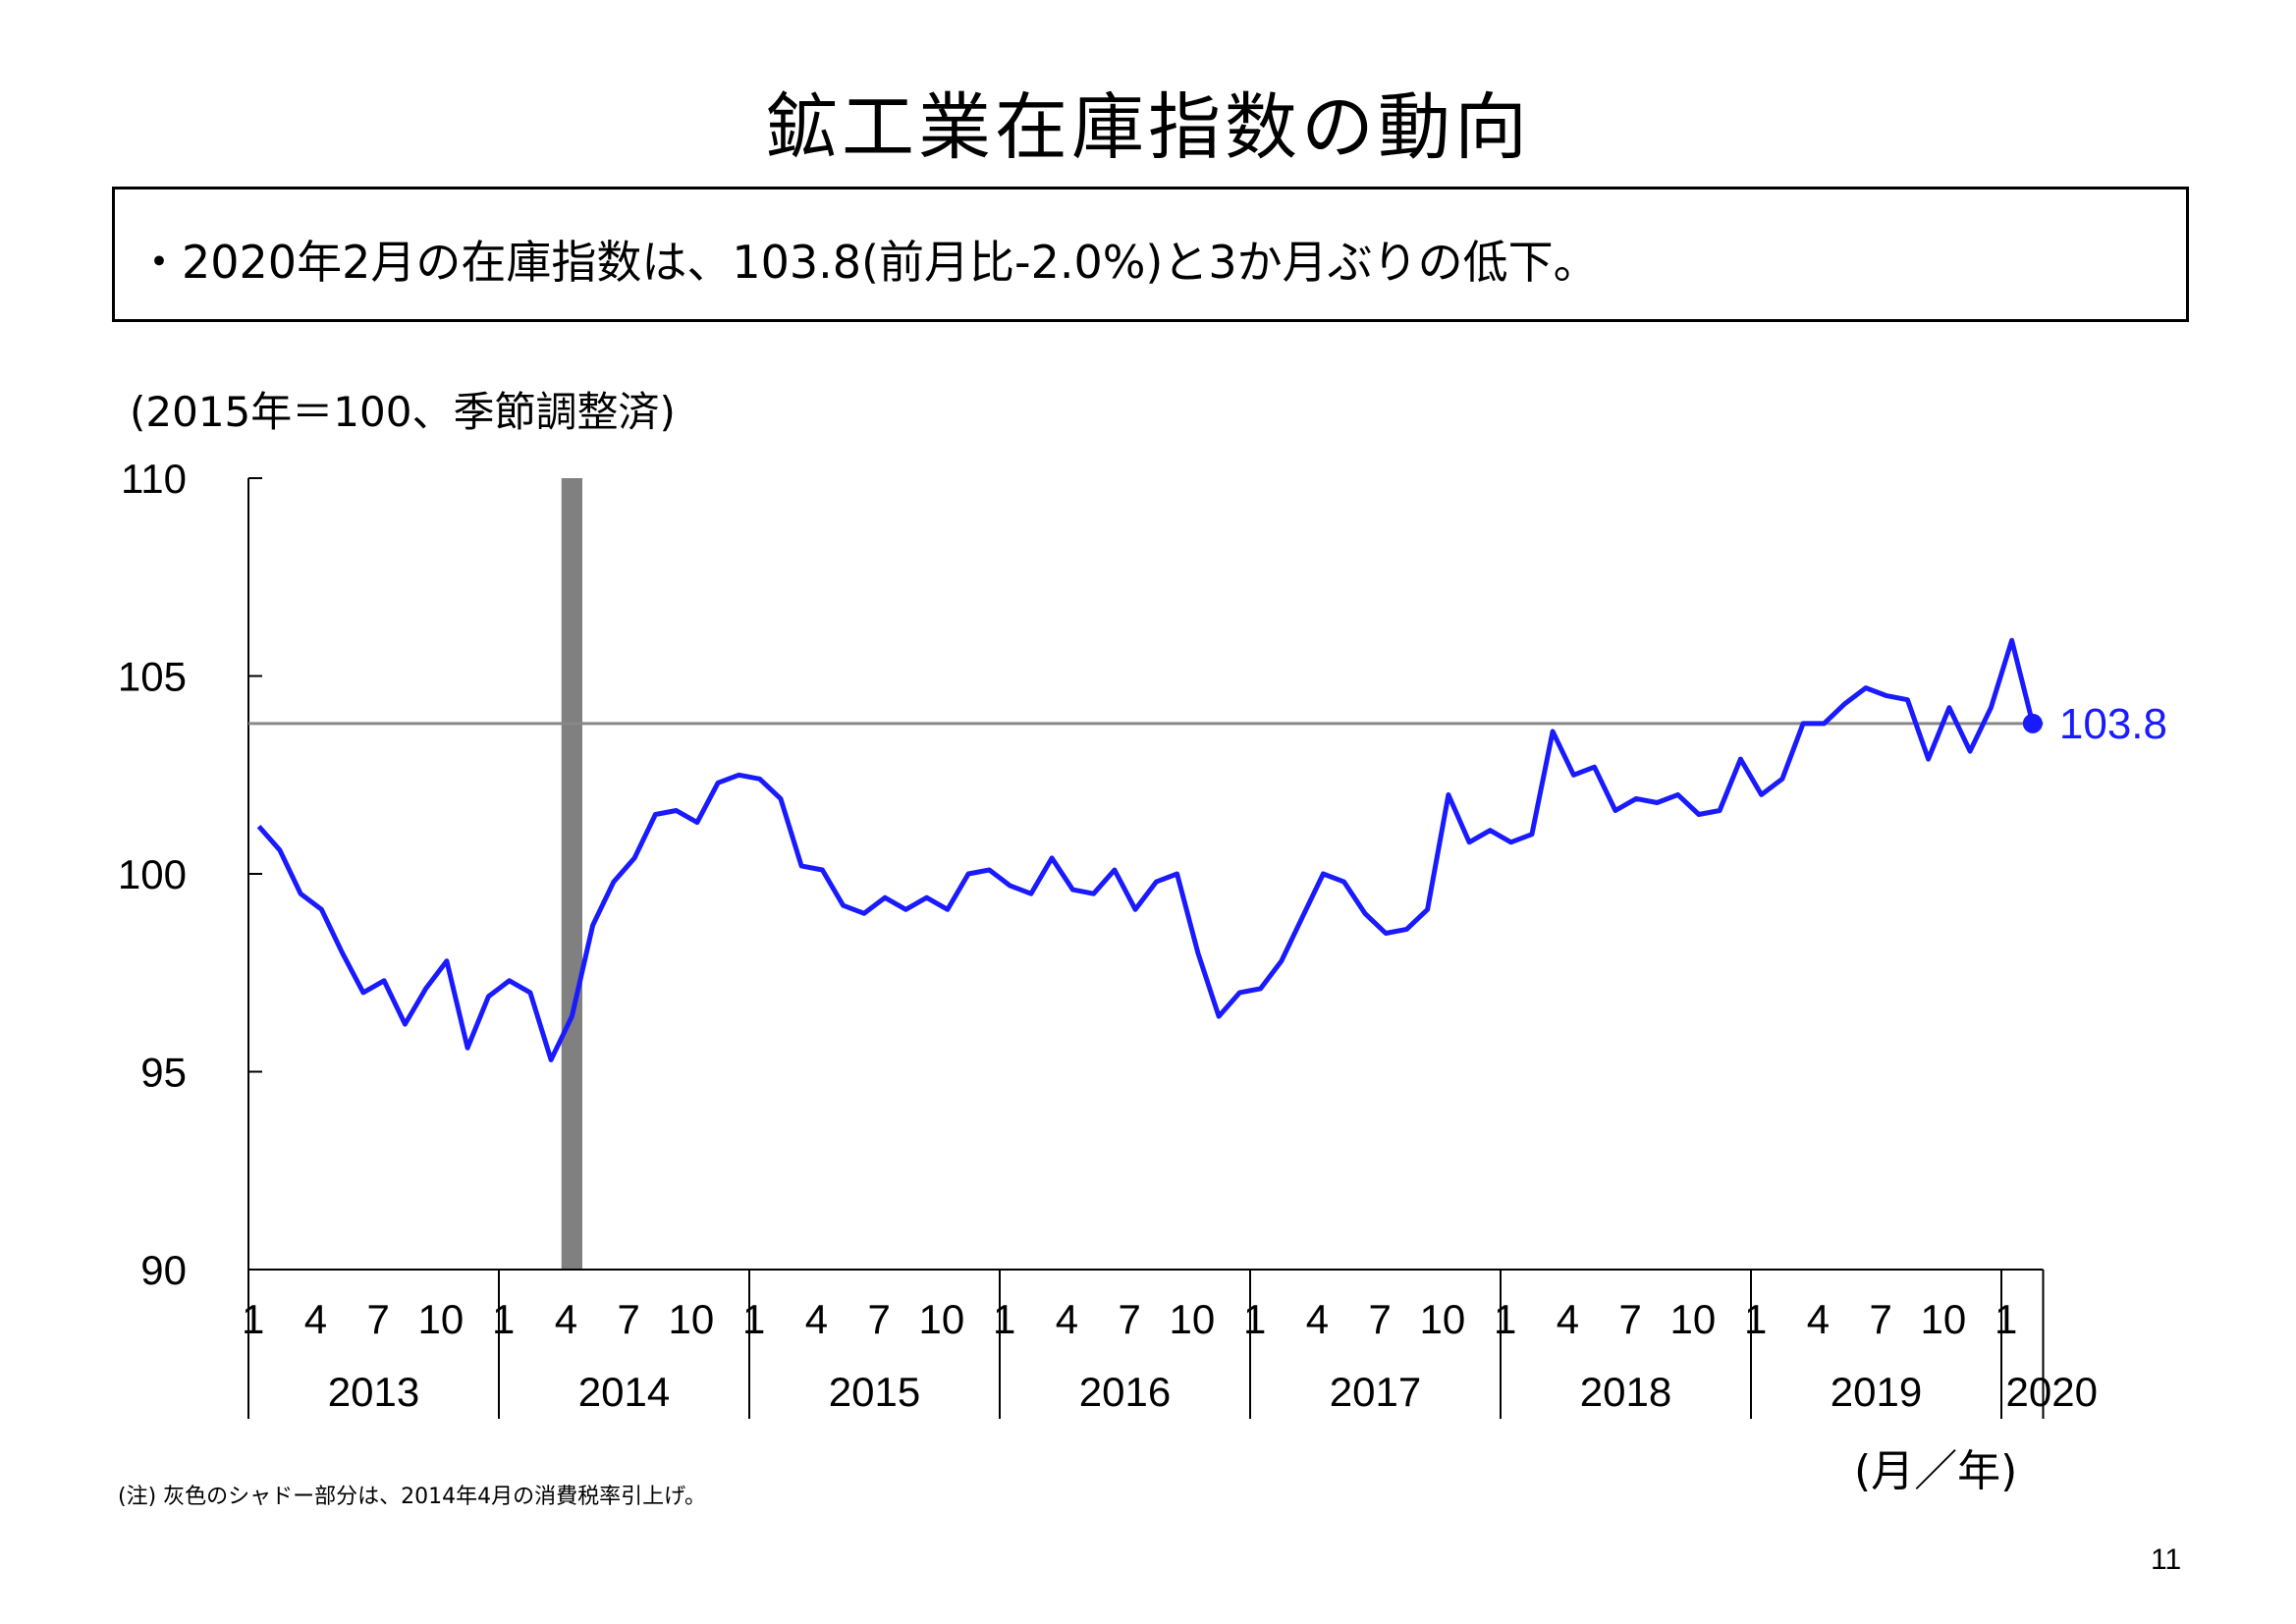  I want to click on x-year-label: 2017, so click(1375, 1392).